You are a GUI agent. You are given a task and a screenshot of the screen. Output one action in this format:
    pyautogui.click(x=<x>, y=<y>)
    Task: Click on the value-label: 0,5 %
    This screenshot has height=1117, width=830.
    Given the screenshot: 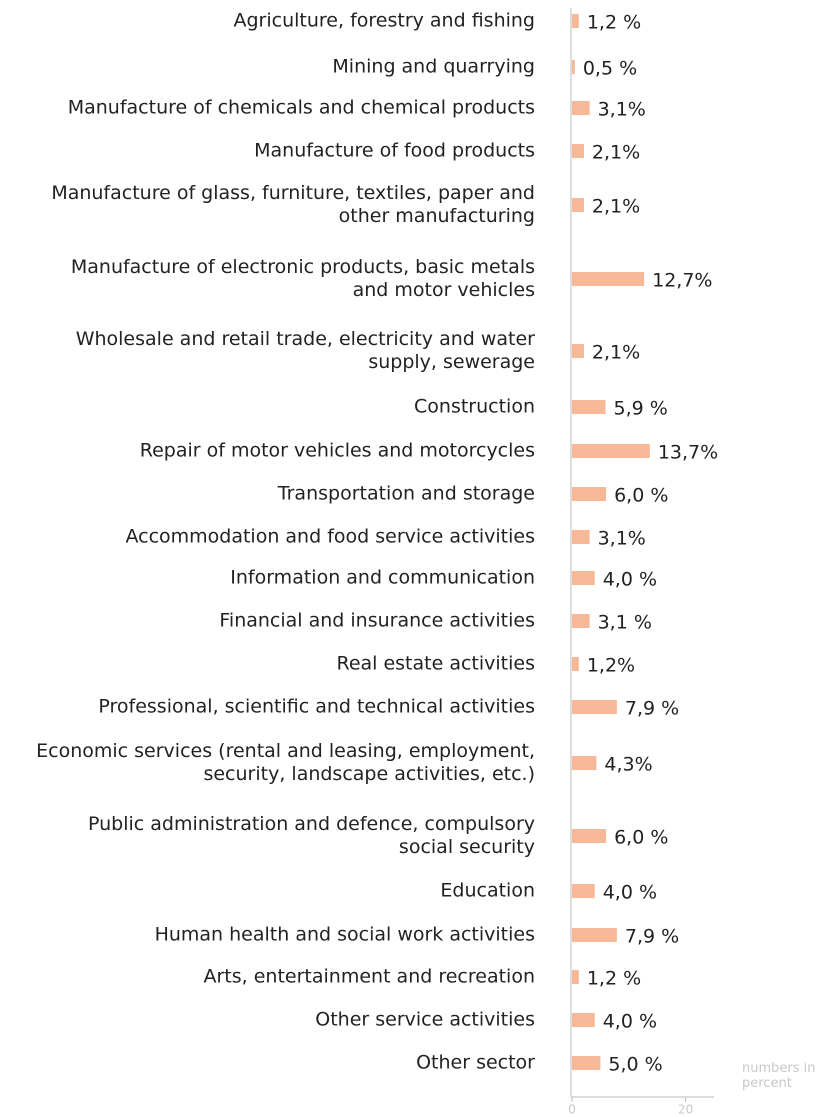 What is the action you would take?
    pyautogui.click(x=610, y=69)
    